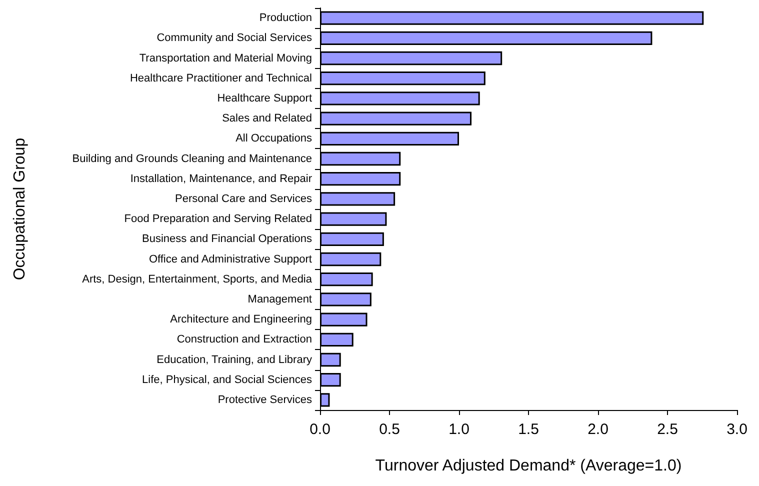  Describe the element at coordinates (227, 380) in the screenshot. I see `y-tick-label: Life, Physical, and Social Sciences` at that location.